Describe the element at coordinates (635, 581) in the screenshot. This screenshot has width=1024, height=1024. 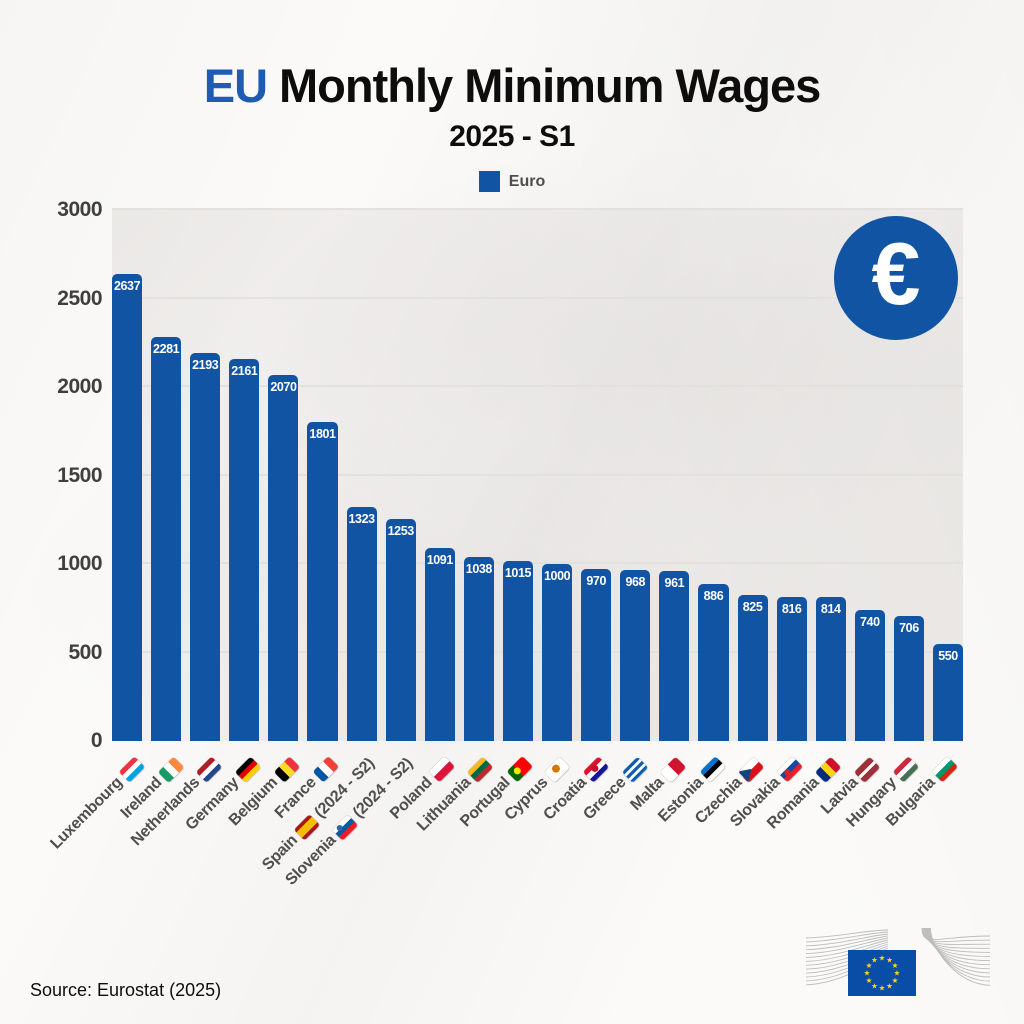
I see `bar-value-label: 968` at that location.